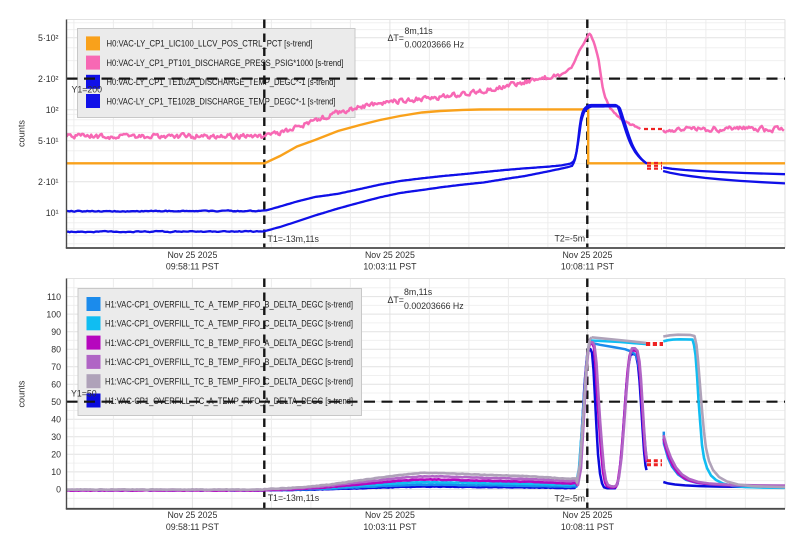  Describe the element at coordinates (52, 213) in the screenshot. I see `svg-text: 10¹` at that location.